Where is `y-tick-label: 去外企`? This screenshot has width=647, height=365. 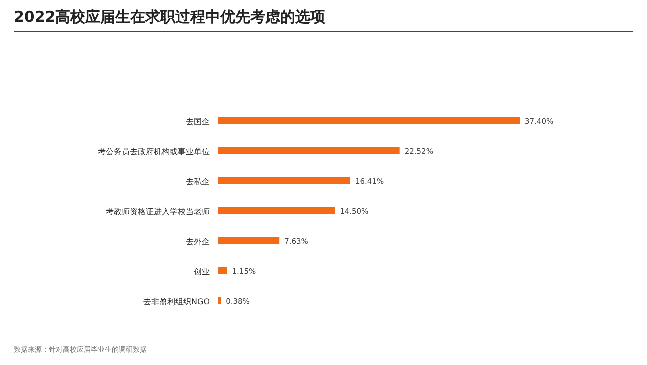 y-tick-label: 去外企 is located at coordinates (198, 242).